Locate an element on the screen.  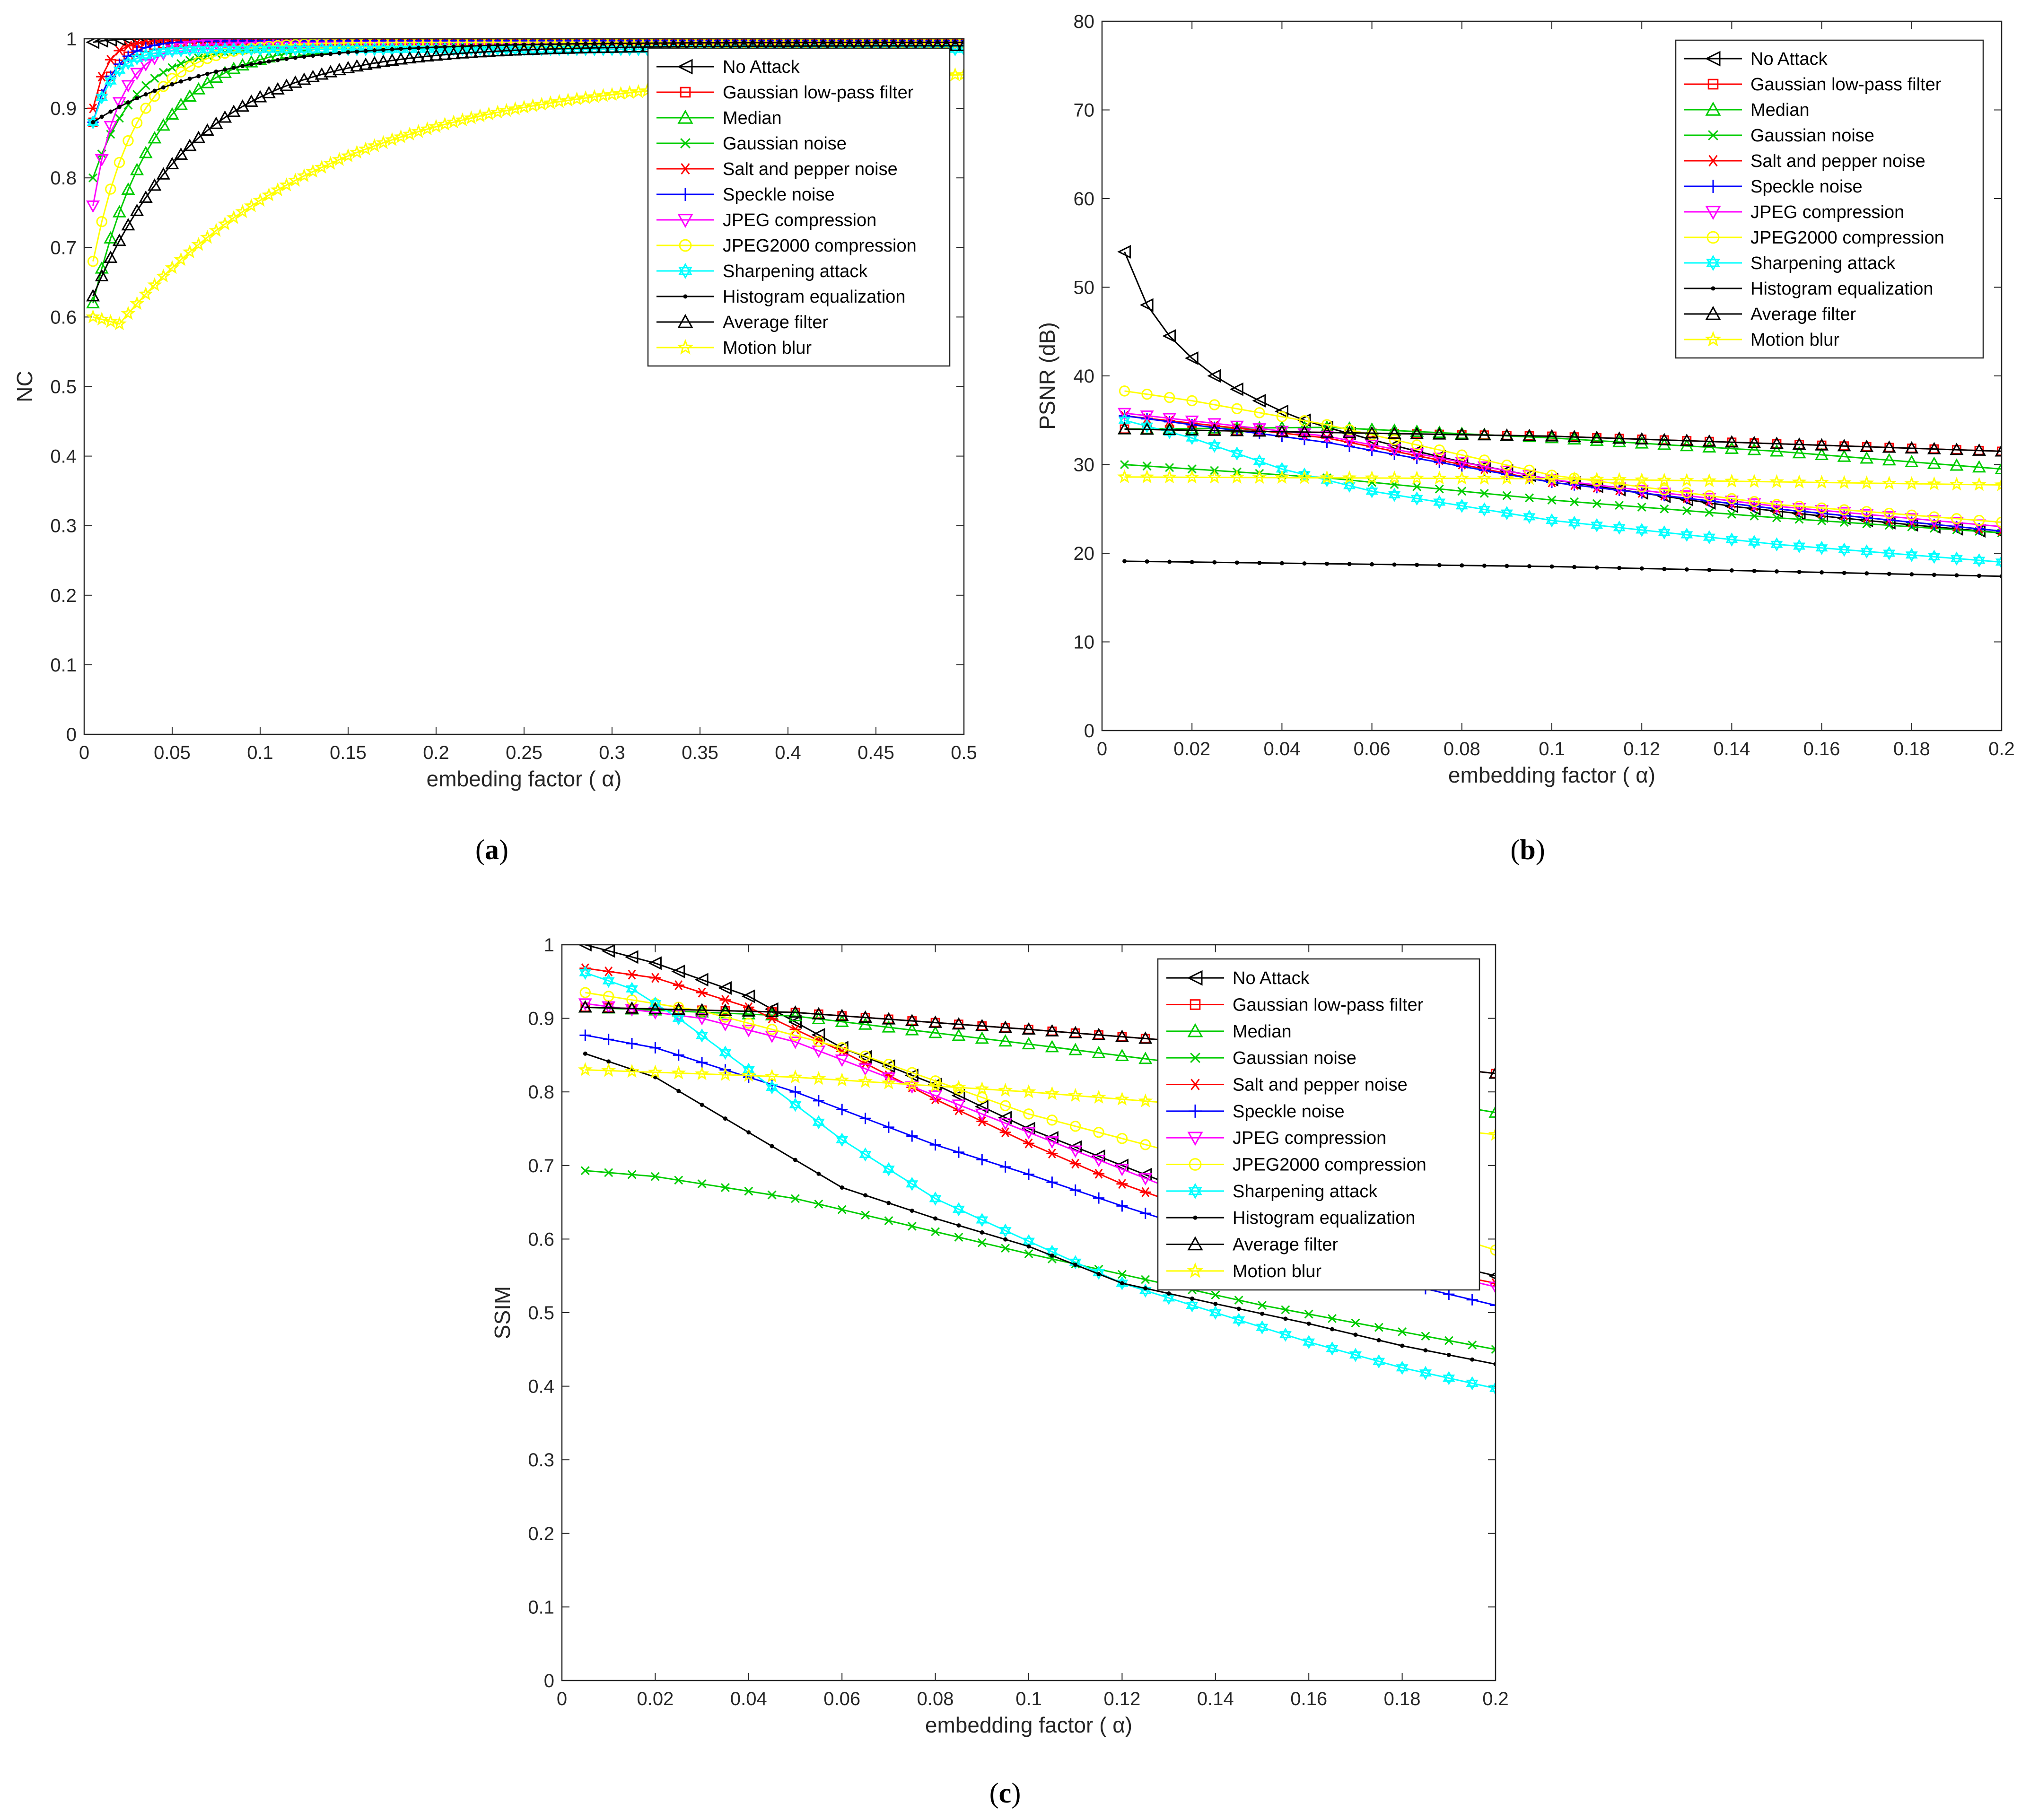
legend-marker-histogram-equalization is located at coordinates (685, 296).